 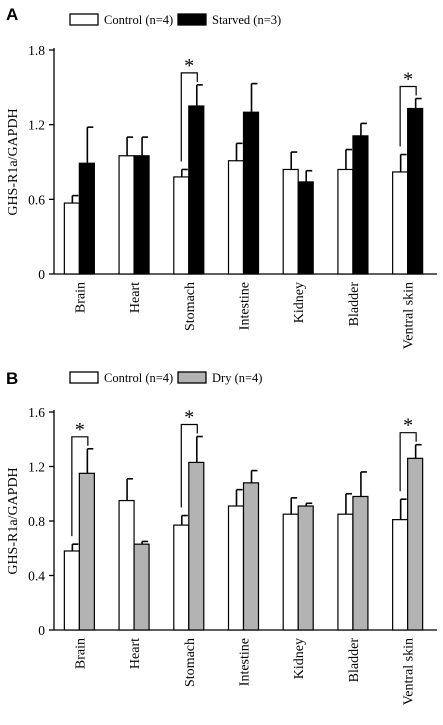 What do you see at coordinates (360, 563) in the screenshot?
I see `bar-dry-bladder` at bounding box center [360, 563].